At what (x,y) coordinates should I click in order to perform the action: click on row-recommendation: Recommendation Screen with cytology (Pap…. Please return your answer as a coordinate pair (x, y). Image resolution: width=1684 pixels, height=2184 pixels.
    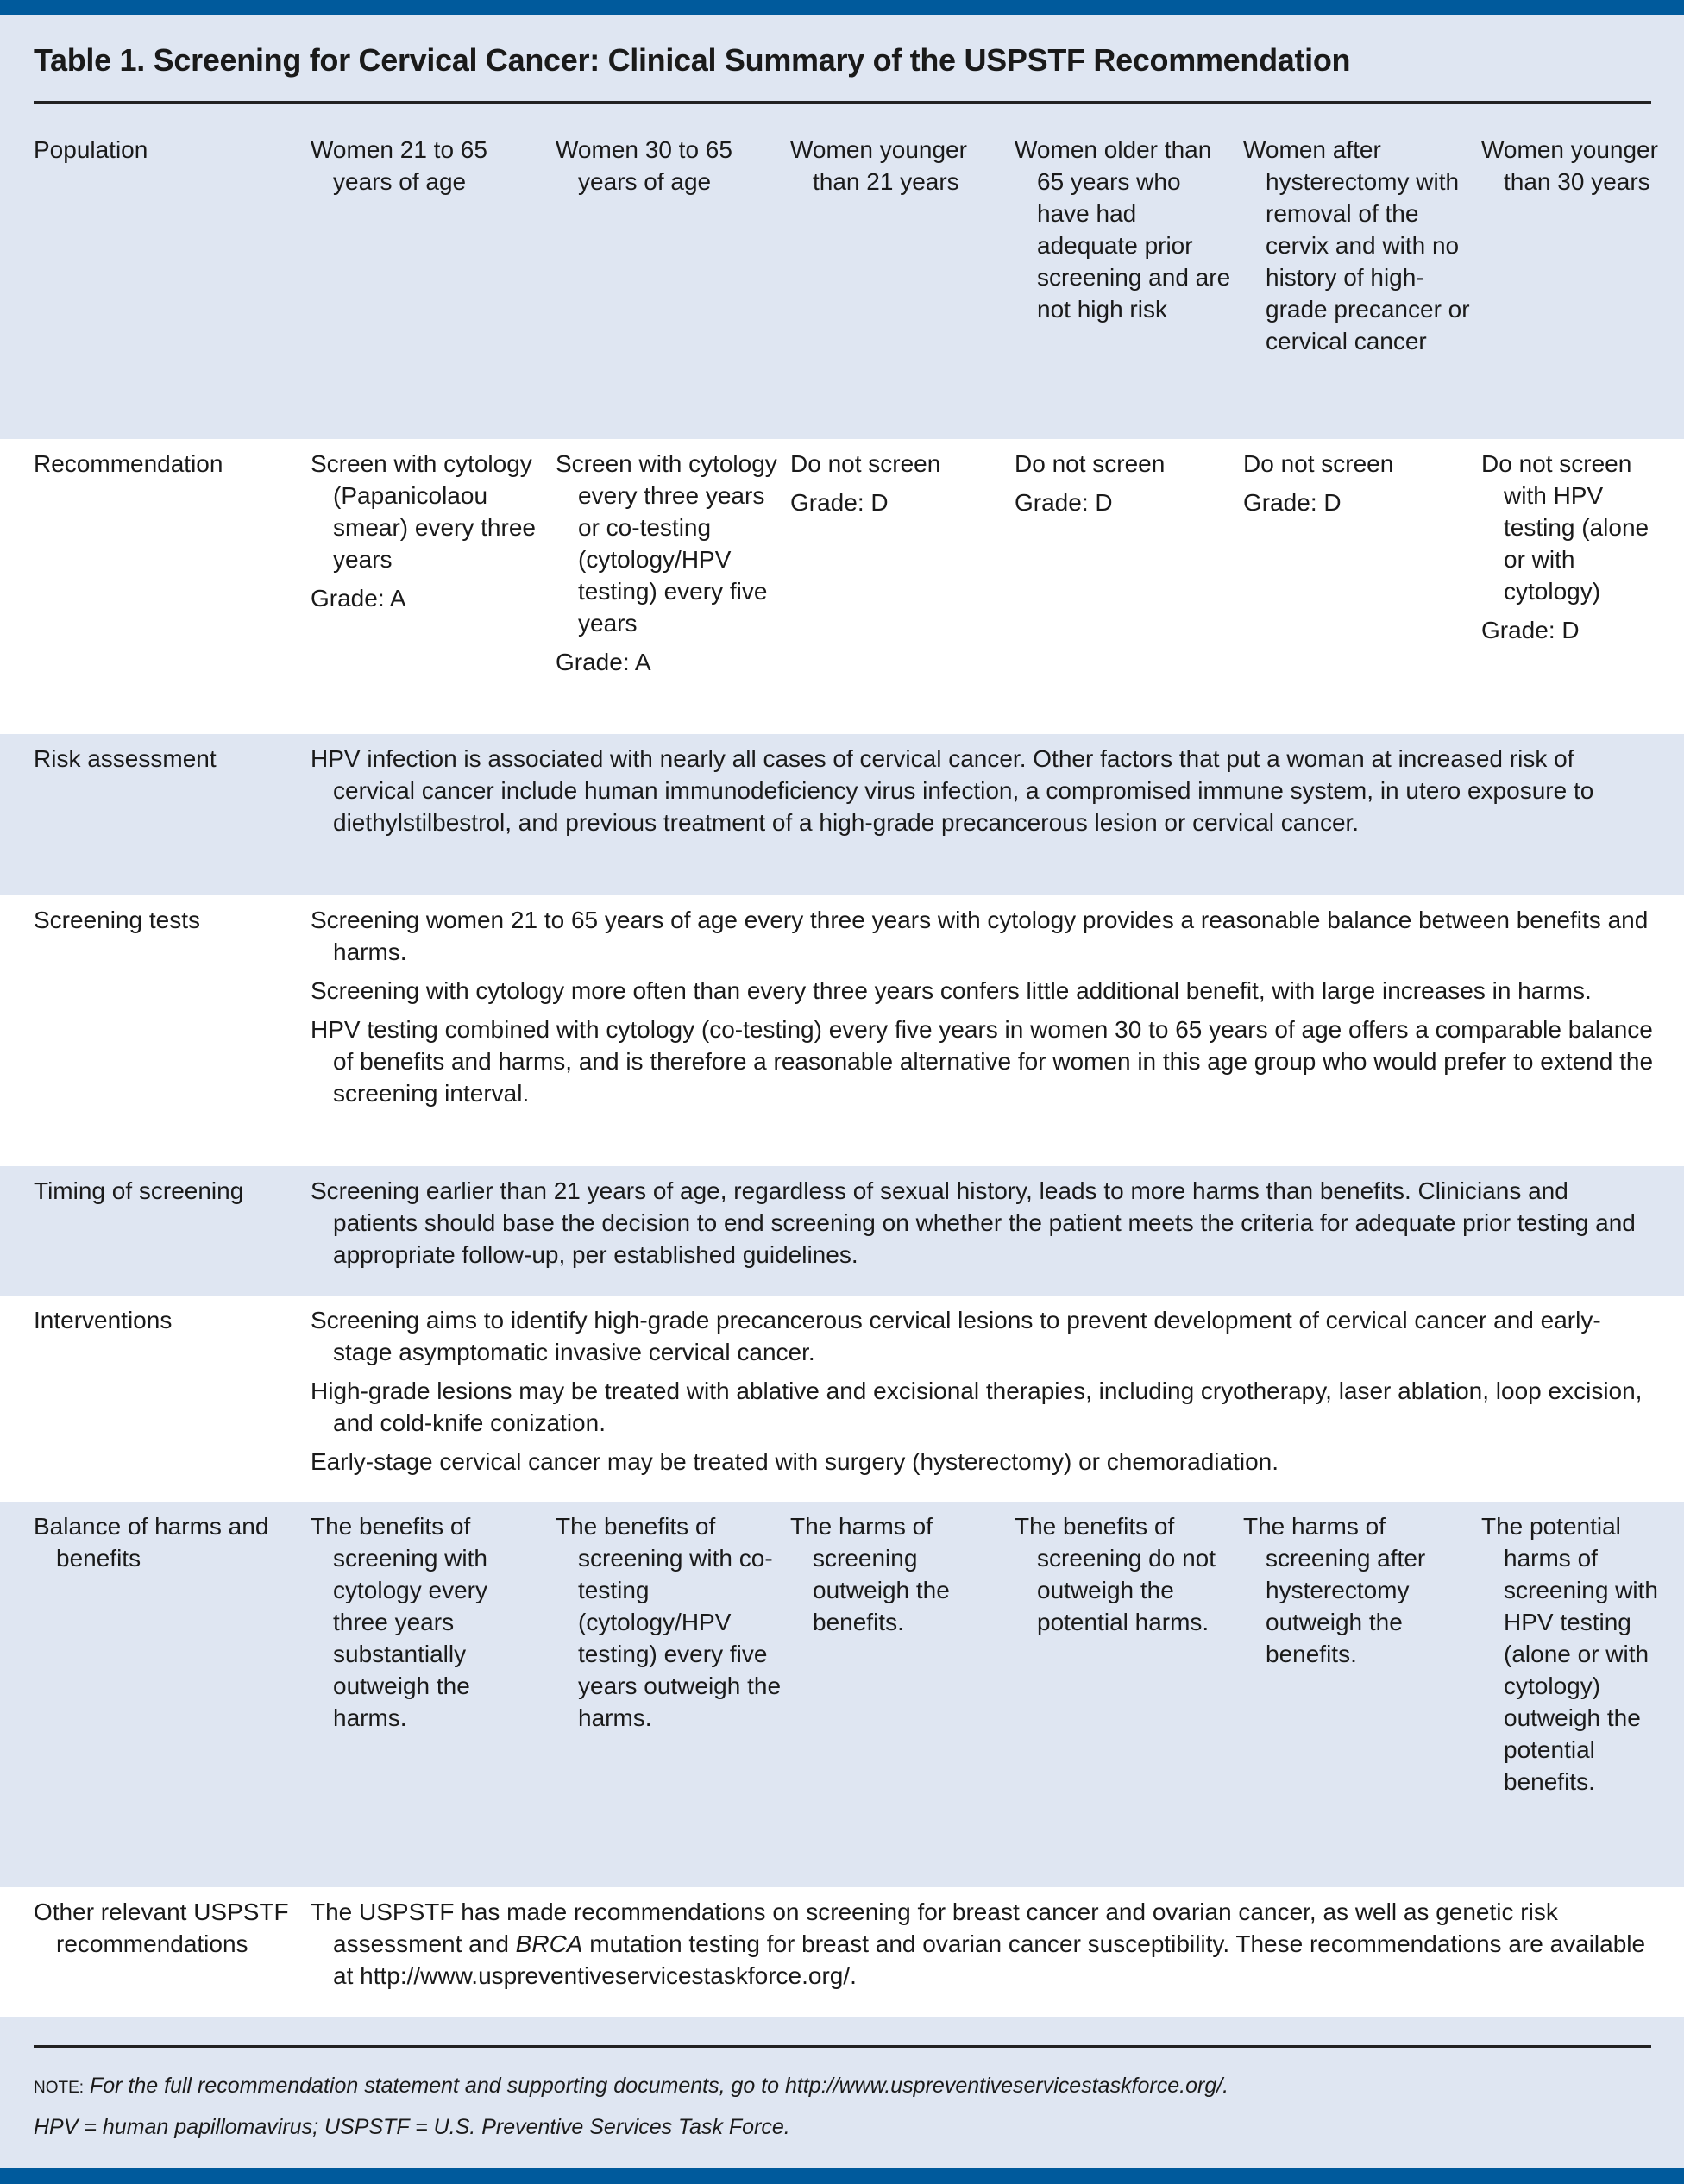
    Looking at the image, I should click on (842, 587).